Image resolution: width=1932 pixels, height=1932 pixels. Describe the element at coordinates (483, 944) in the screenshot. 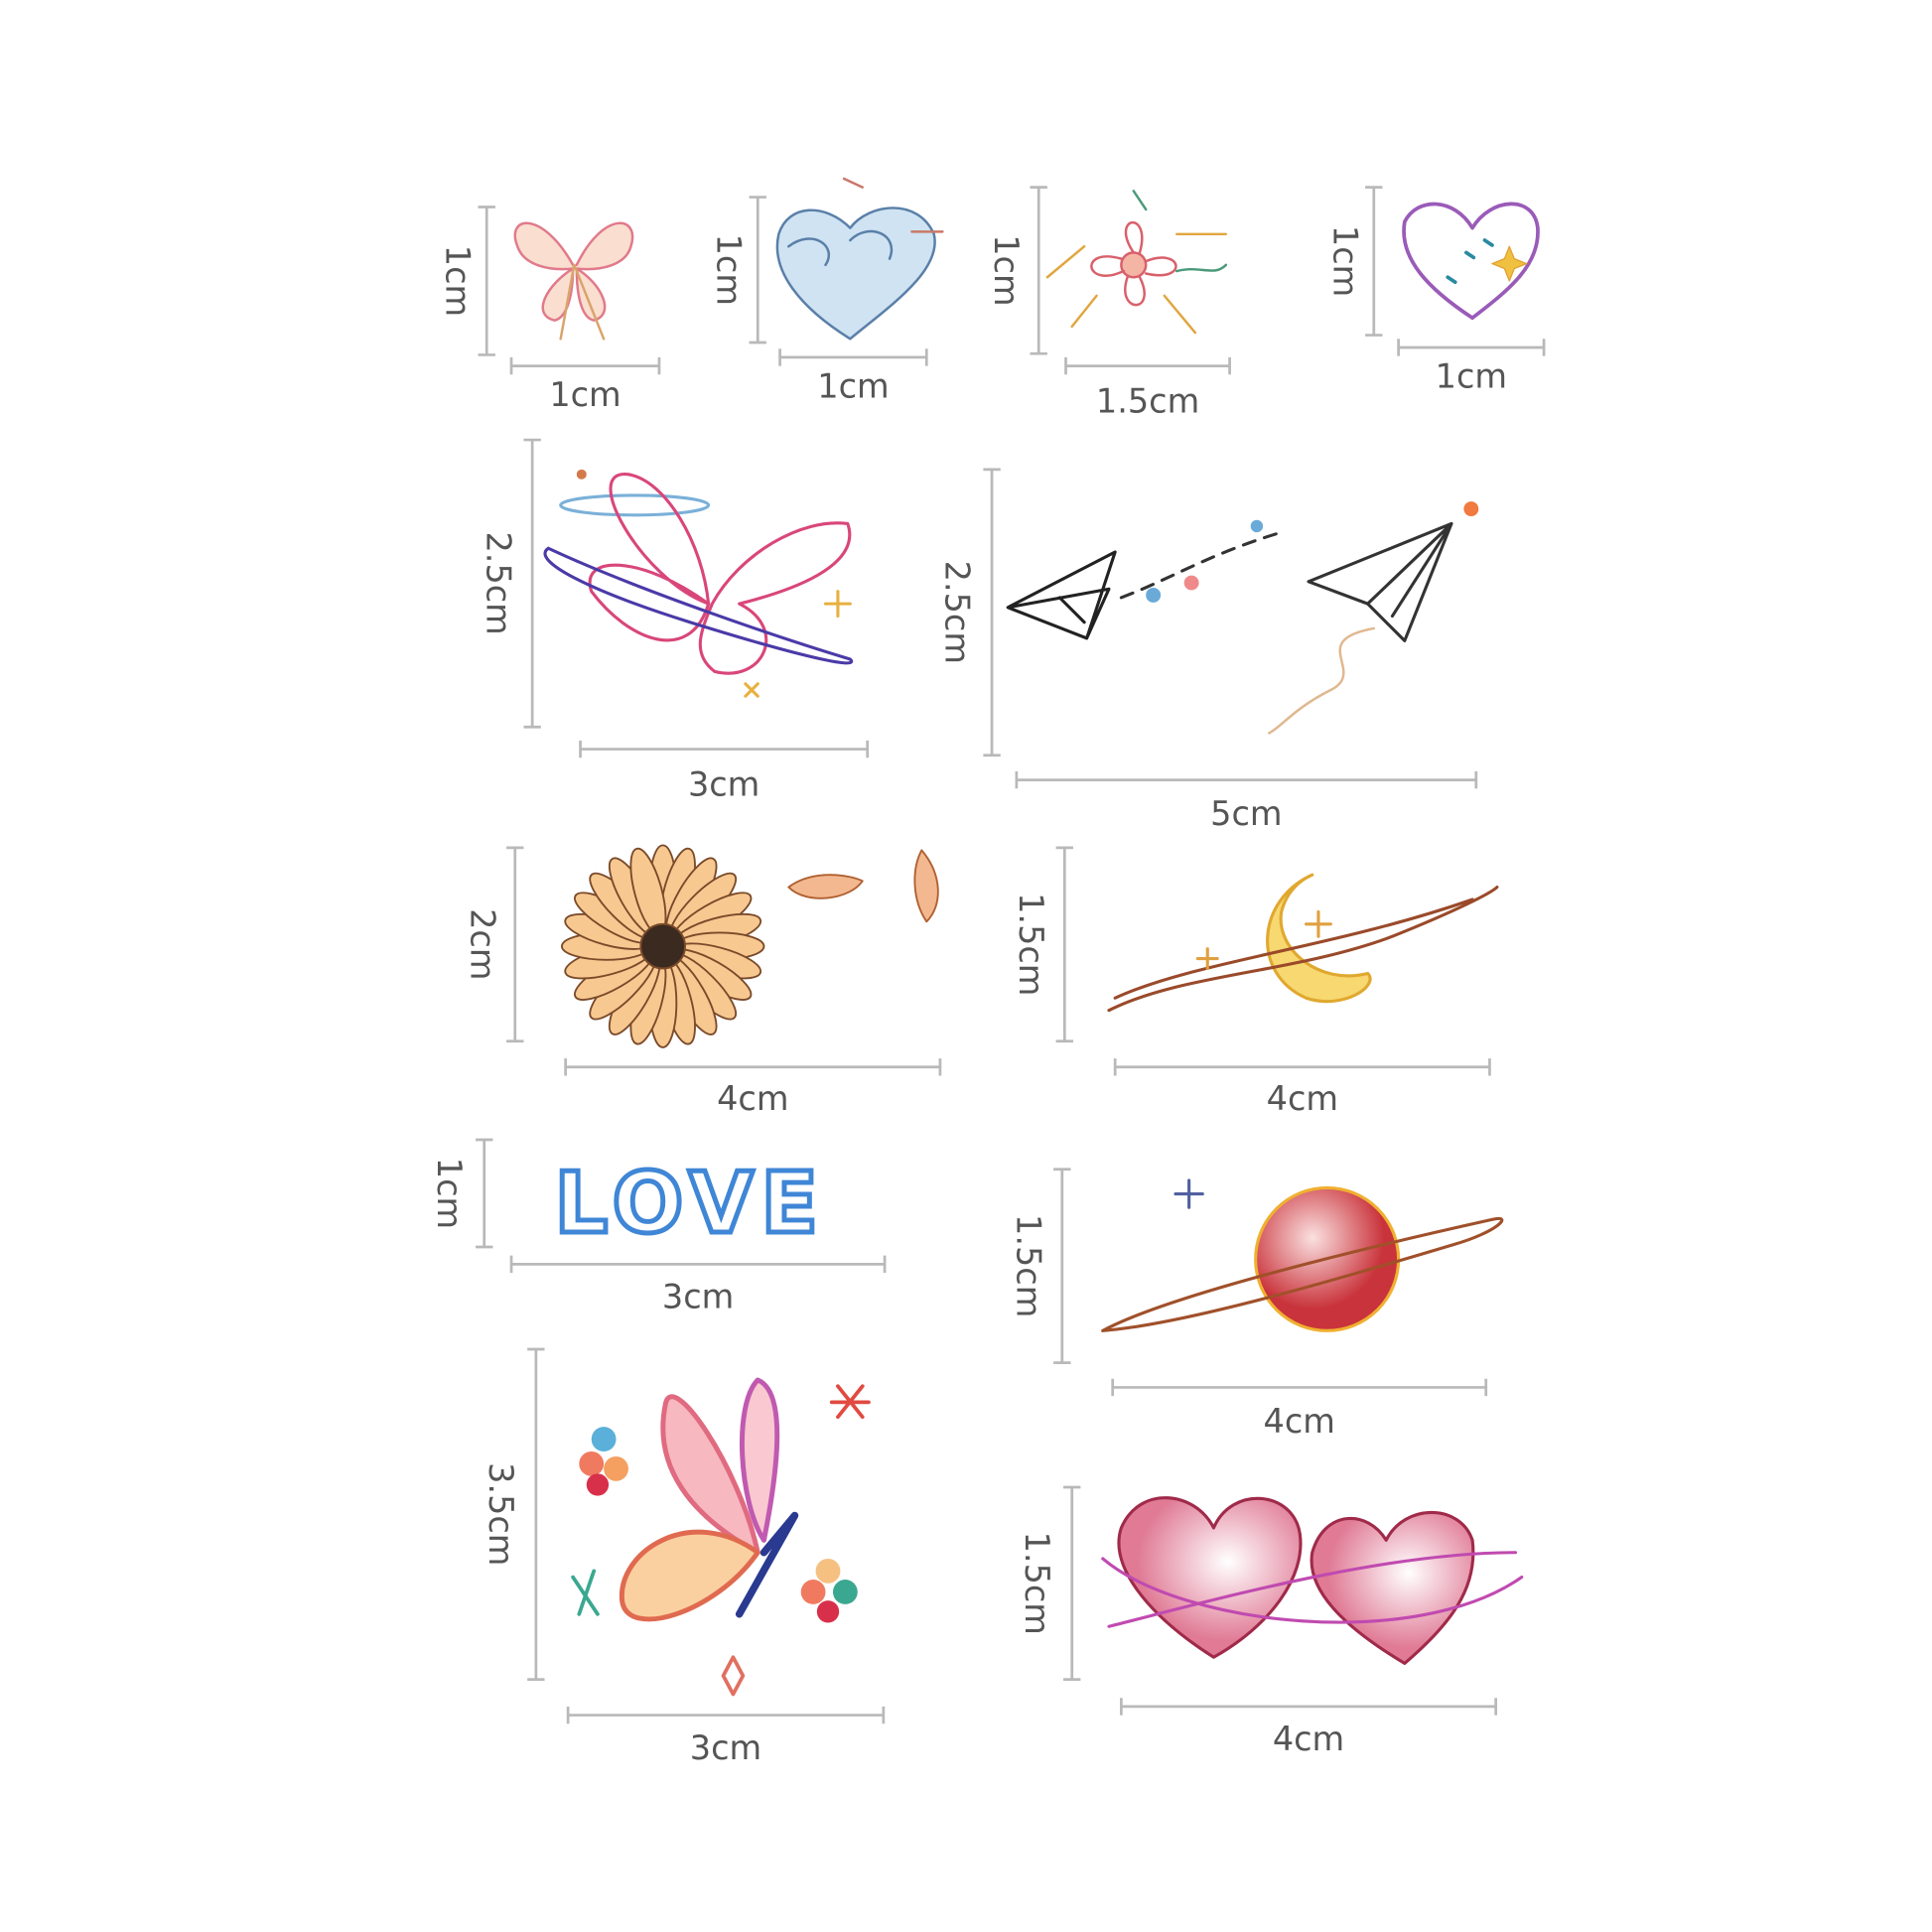

I see `height-label: 2cm` at that location.